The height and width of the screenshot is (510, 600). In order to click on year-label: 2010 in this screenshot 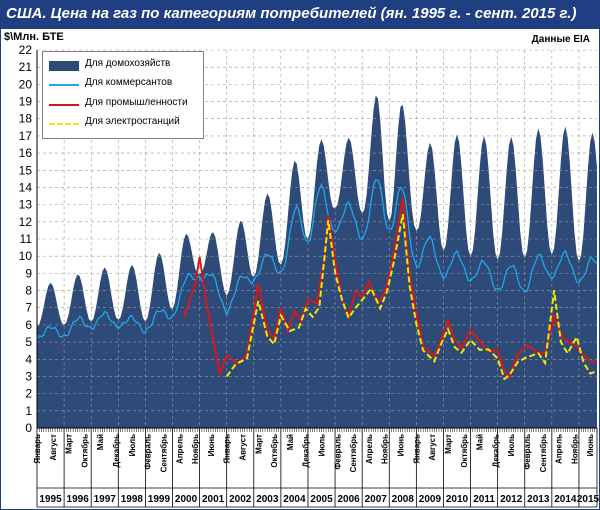, I will do `click(457, 499)`.